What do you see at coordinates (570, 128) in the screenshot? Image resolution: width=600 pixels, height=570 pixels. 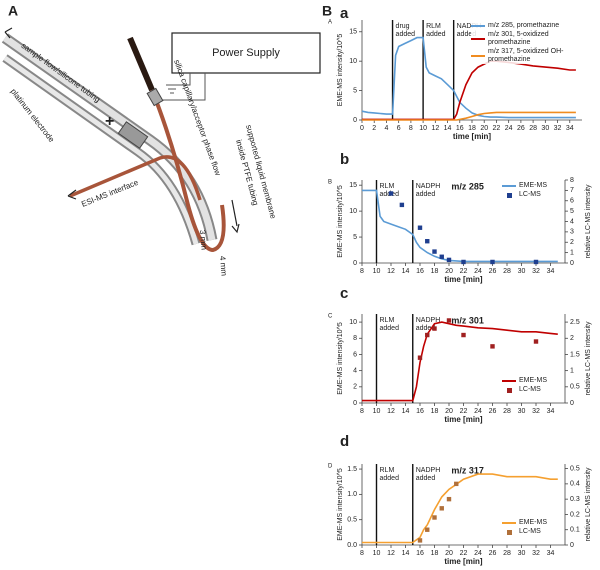 I see `x-tick-label: 34` at bounding box center [570, 128].